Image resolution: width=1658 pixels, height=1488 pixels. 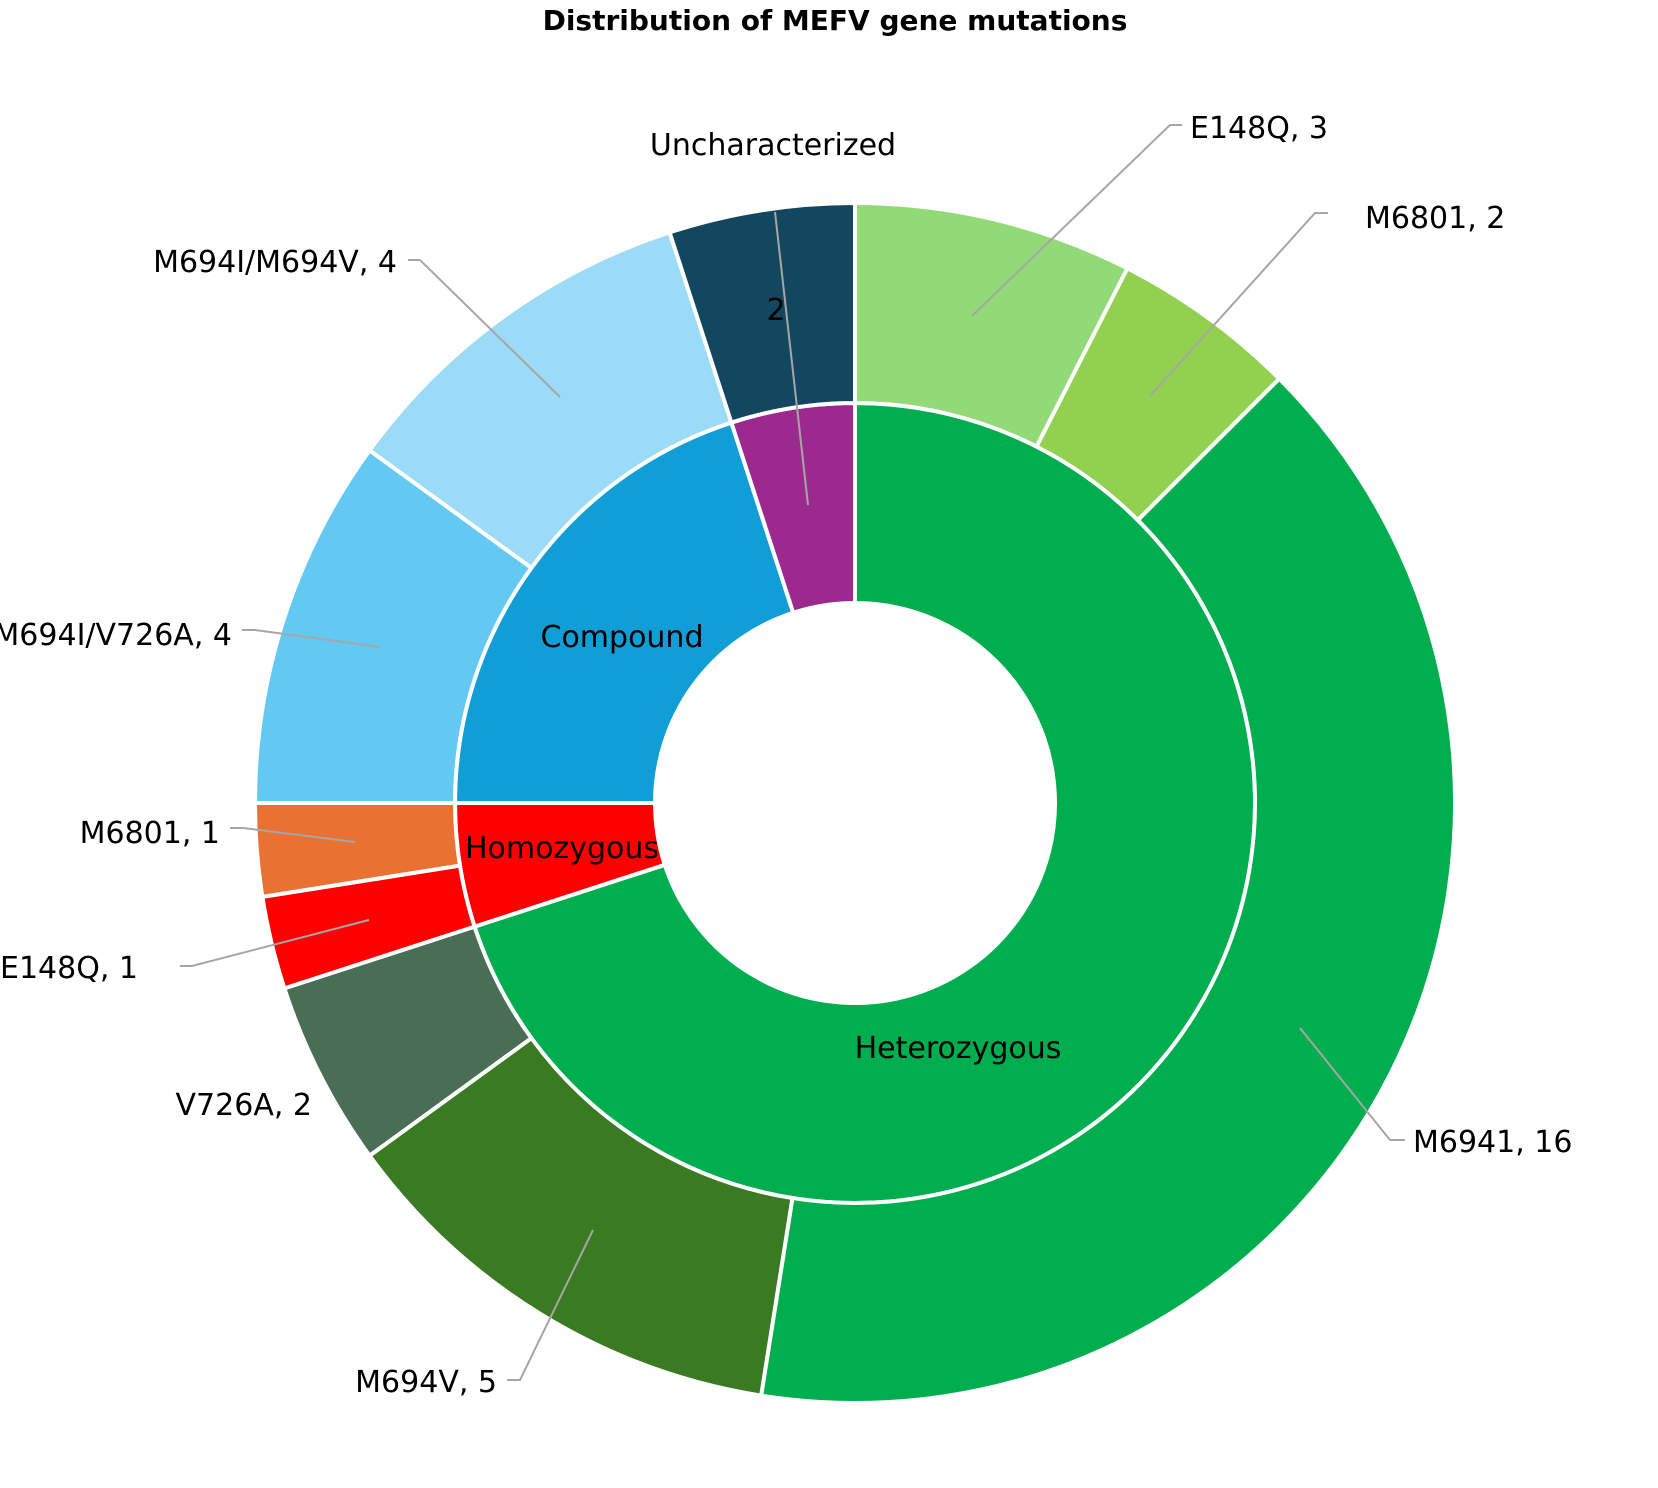 I want to click on outer-segment-m694v, so click(x=580, y=1216).